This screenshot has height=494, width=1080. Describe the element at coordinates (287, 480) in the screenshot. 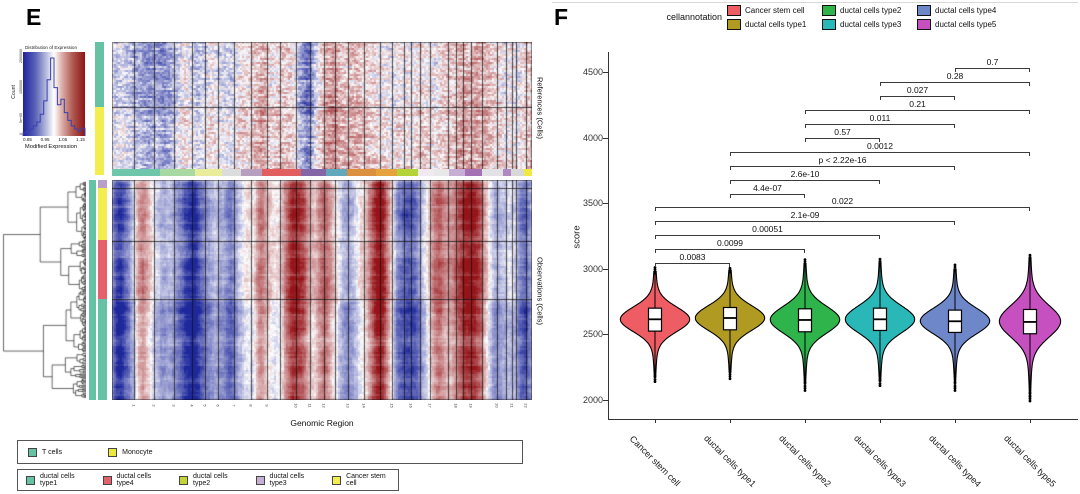

I see `legend-item-label: ductal cells type3` at that location.